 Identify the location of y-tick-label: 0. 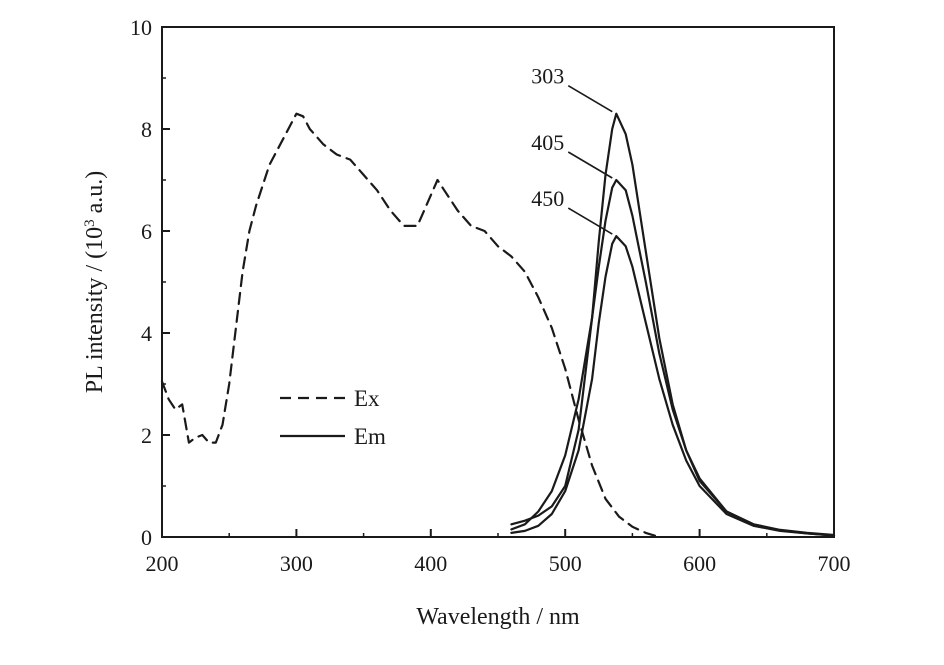
(146, 537).